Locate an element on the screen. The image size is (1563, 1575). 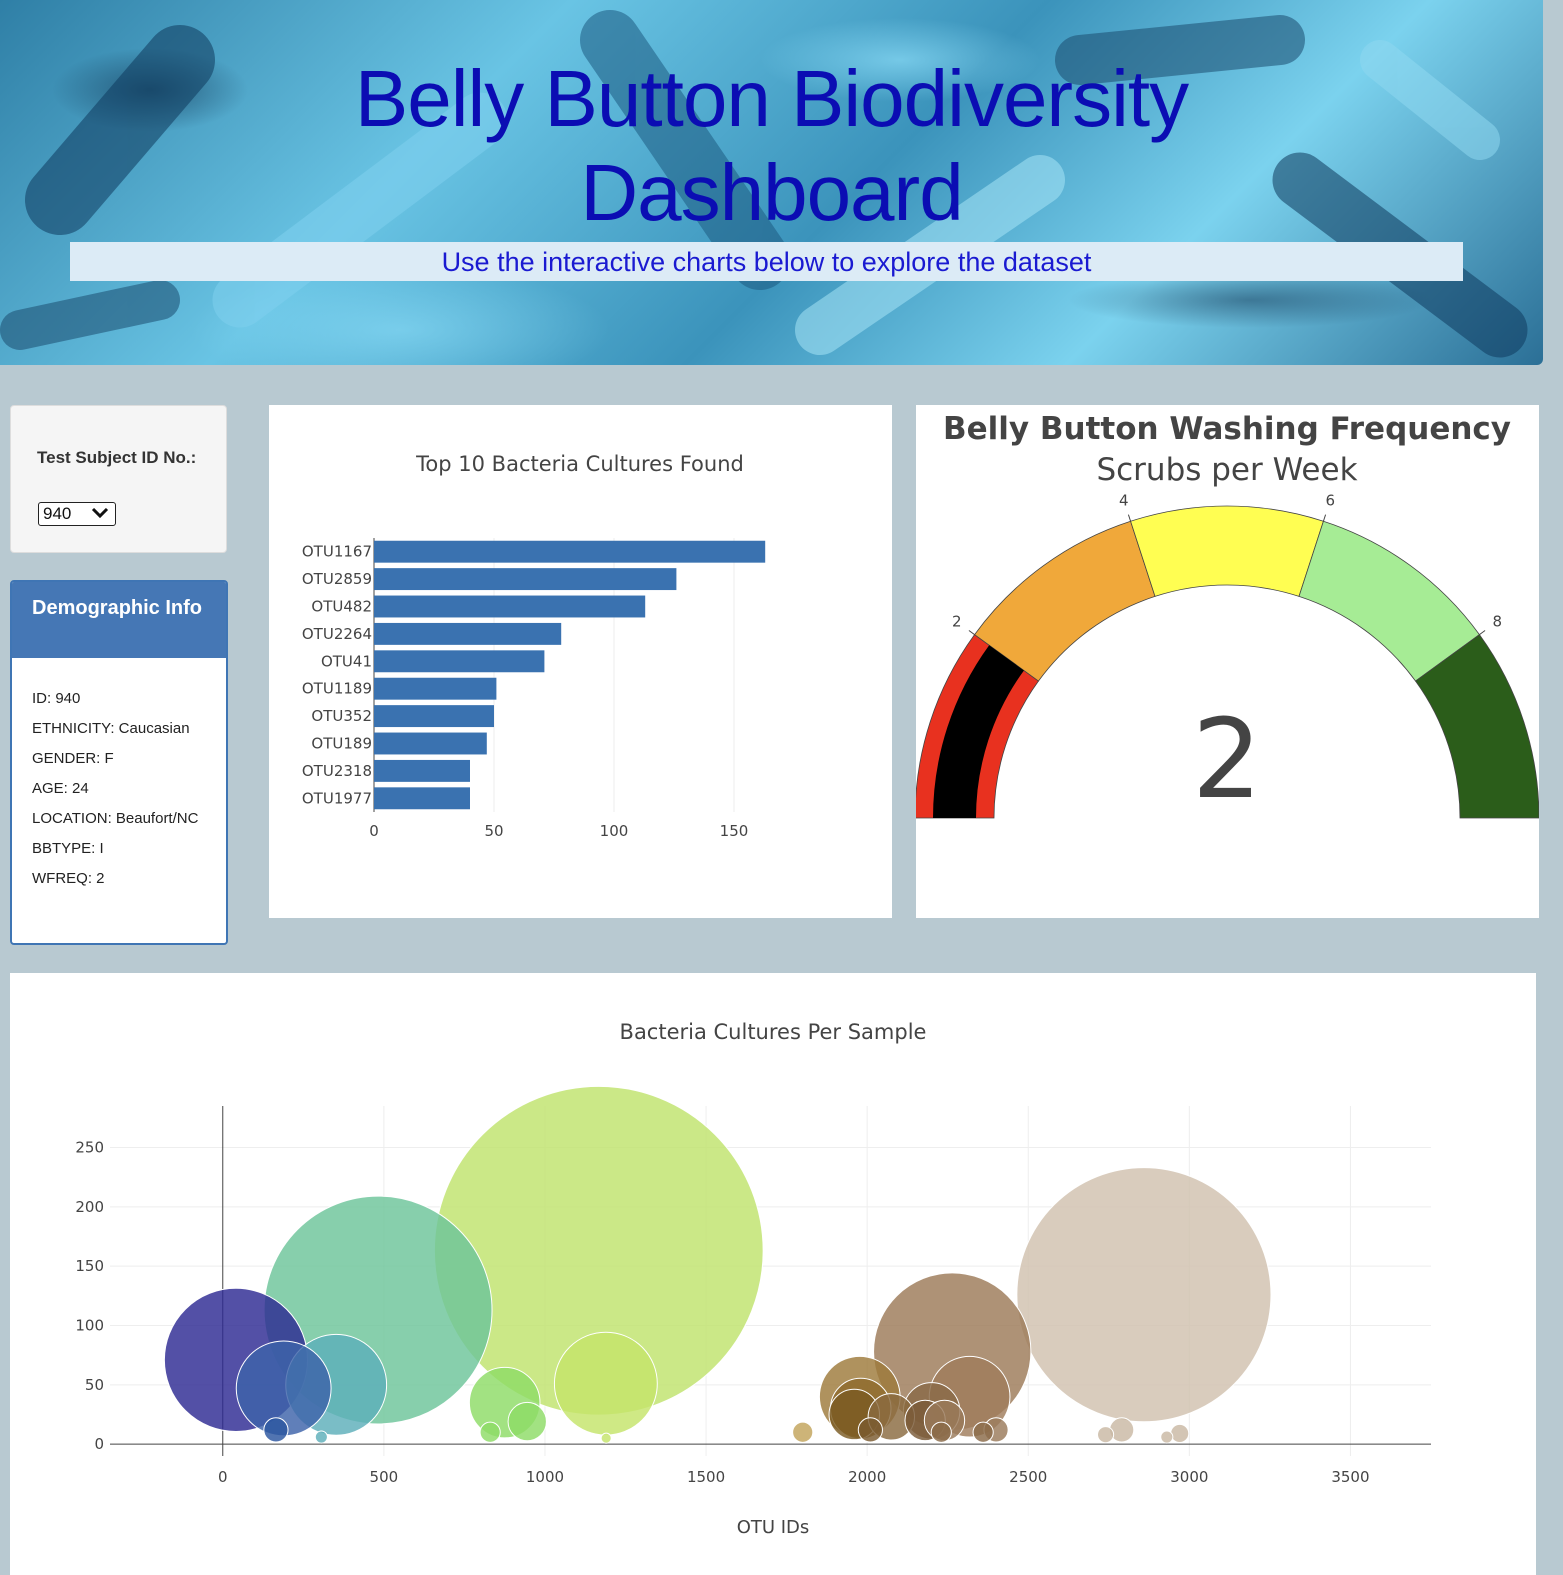
bubble-x-tick-label: 2000 is located at coordinates (867, 1477).